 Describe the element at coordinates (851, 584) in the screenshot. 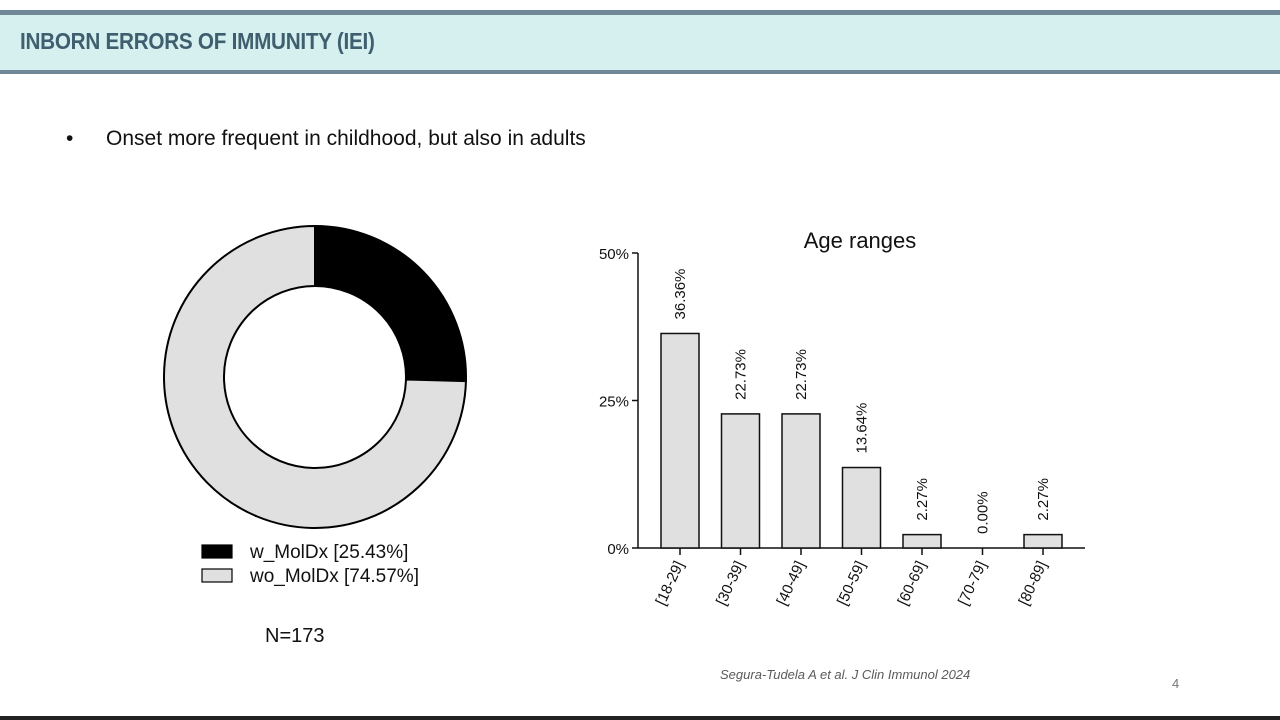

I see `x-tick-label-3: [50-59]` at that location.